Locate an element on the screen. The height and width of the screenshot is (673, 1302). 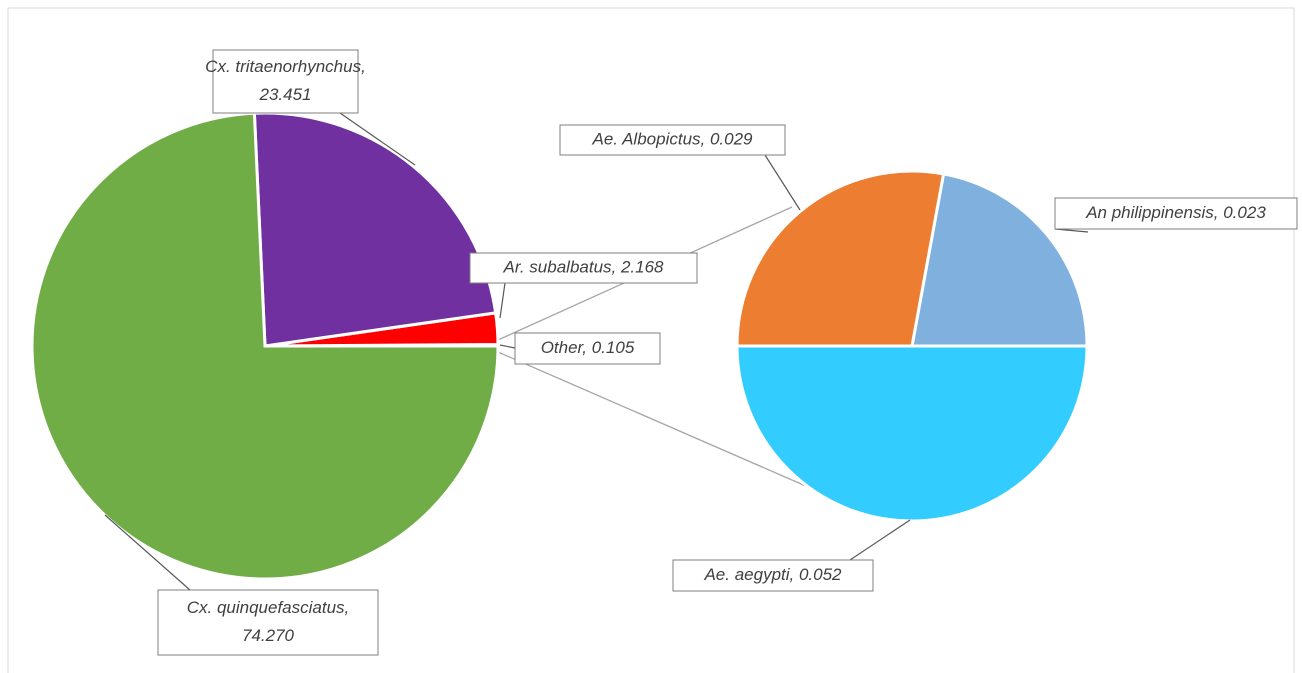
data-label: Ae. aegypti, 0.052 is located at coordinates (772, 574).